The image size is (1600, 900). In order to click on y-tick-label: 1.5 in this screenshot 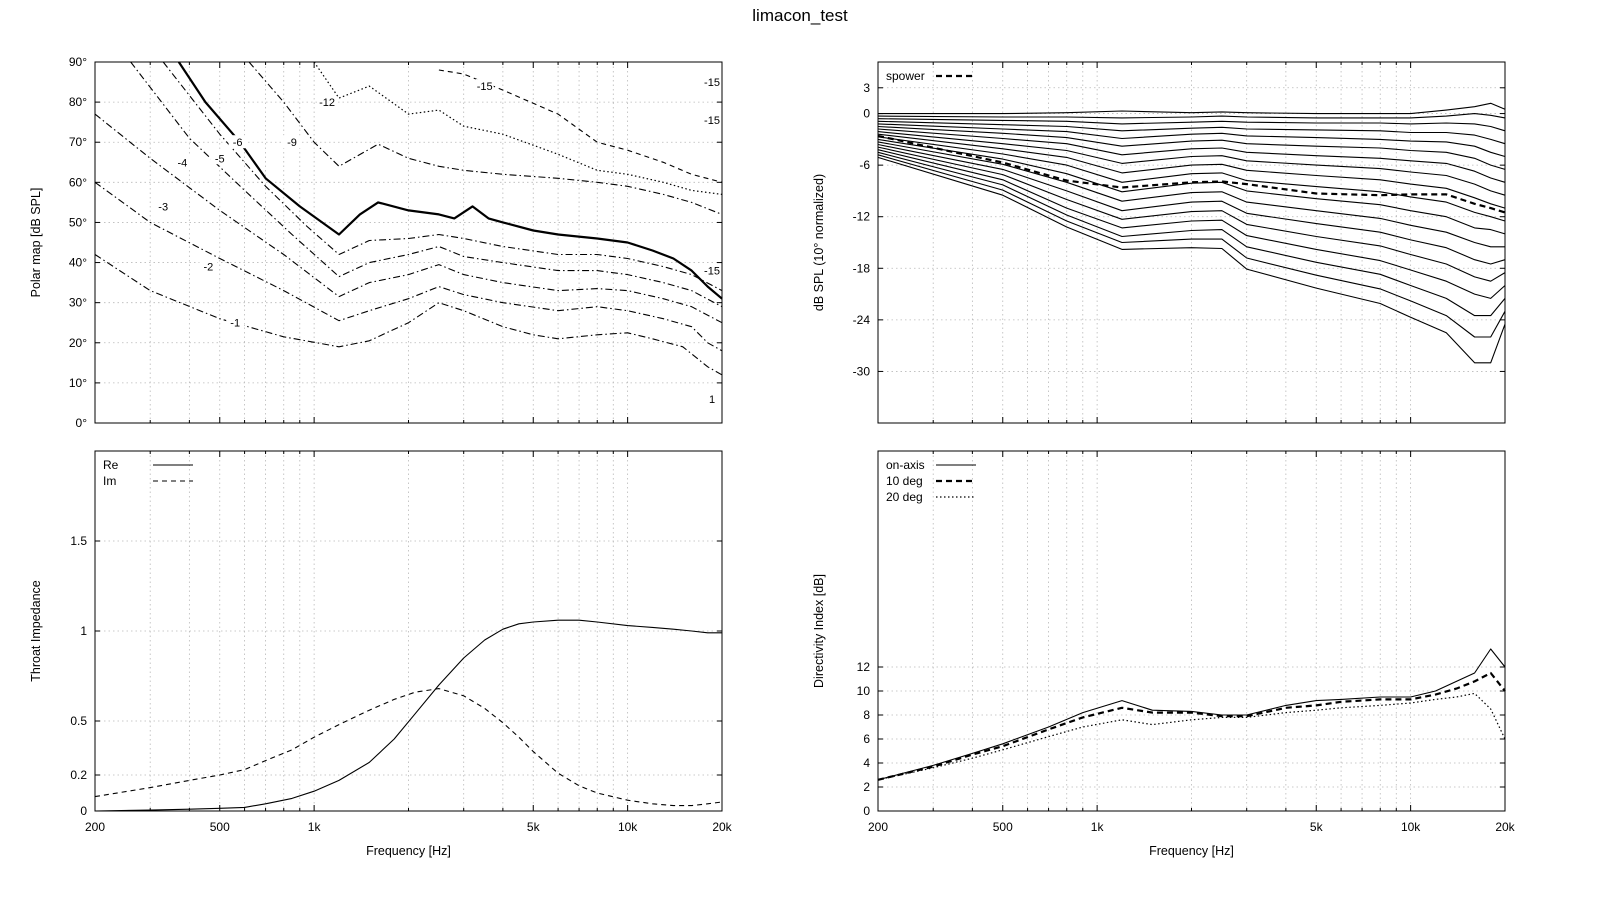, I will do `click(78, 541)`.